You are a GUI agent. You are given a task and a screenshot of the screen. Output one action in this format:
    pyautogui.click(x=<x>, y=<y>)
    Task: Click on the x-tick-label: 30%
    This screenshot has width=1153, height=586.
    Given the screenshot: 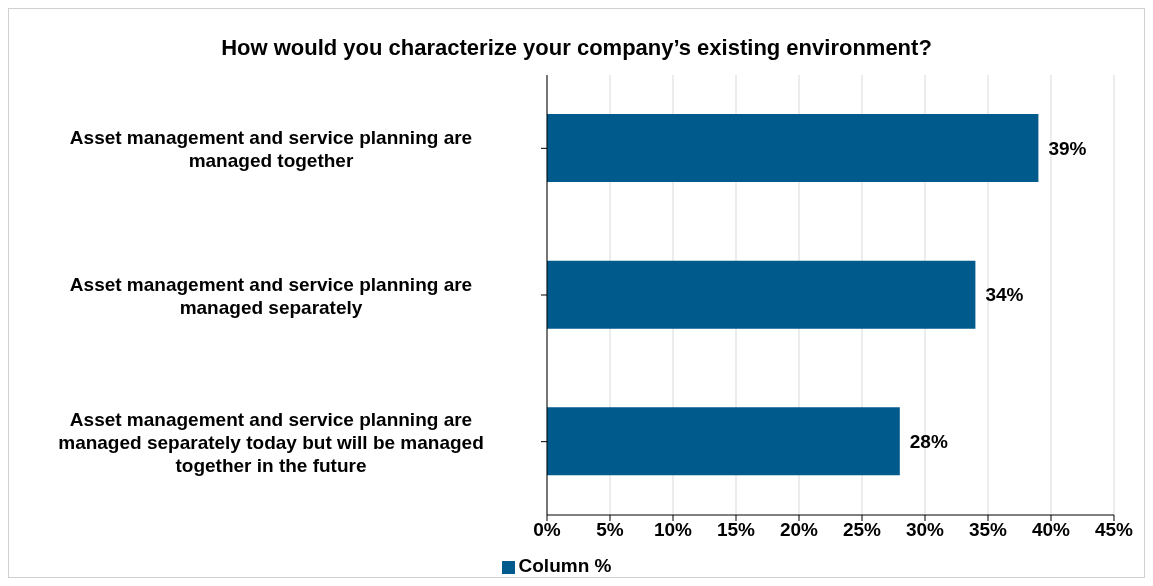 What is the action you would take?
    pyautogui.click(x=925, y=530)
    